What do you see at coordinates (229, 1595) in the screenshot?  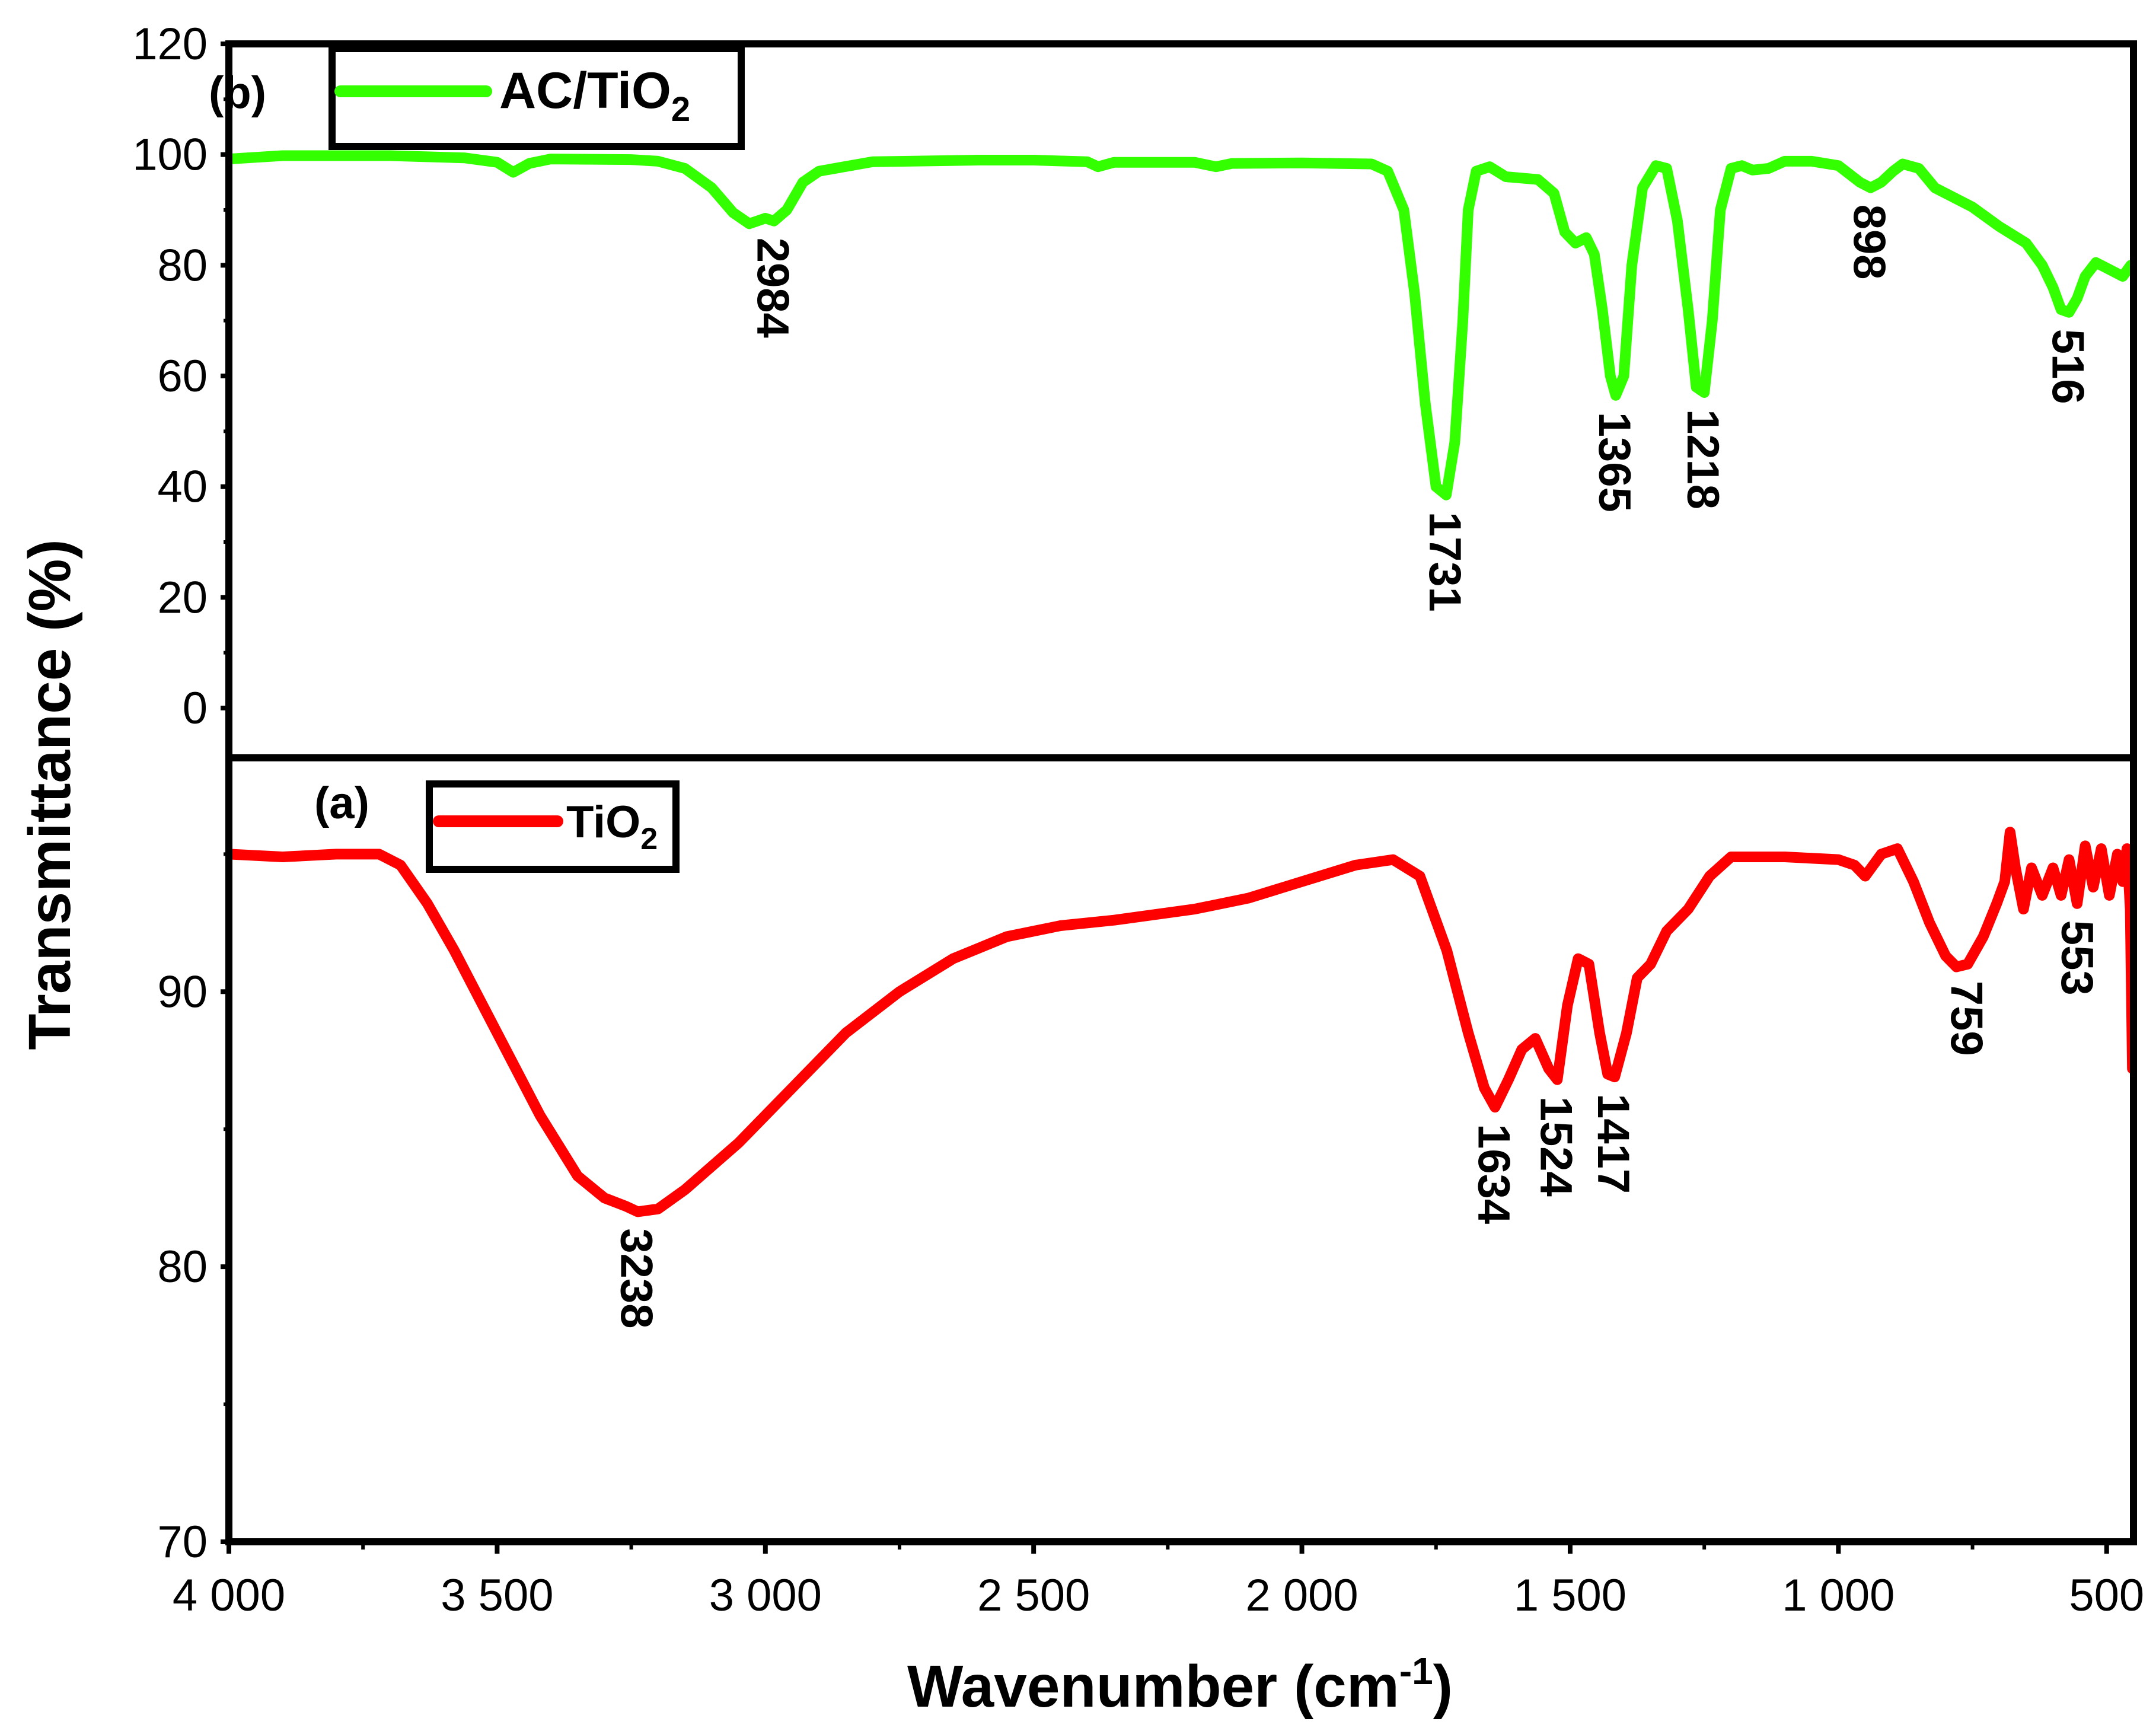 I see `x-tick-label-4000: 4 000` at bounding box center [229, 1595].